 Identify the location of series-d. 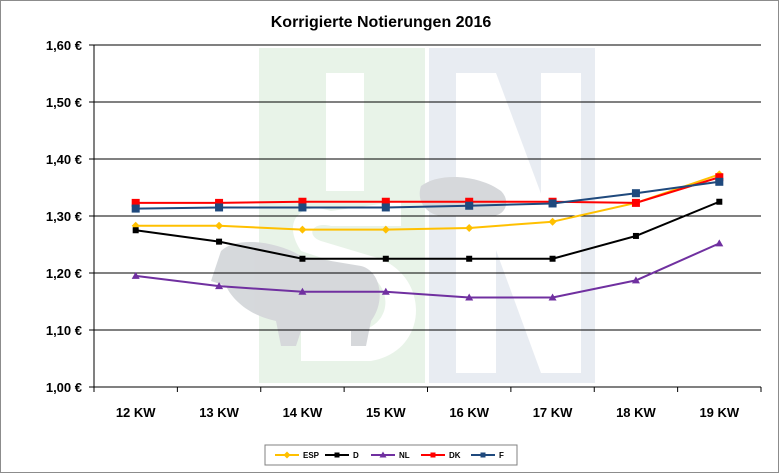
(427, 230).